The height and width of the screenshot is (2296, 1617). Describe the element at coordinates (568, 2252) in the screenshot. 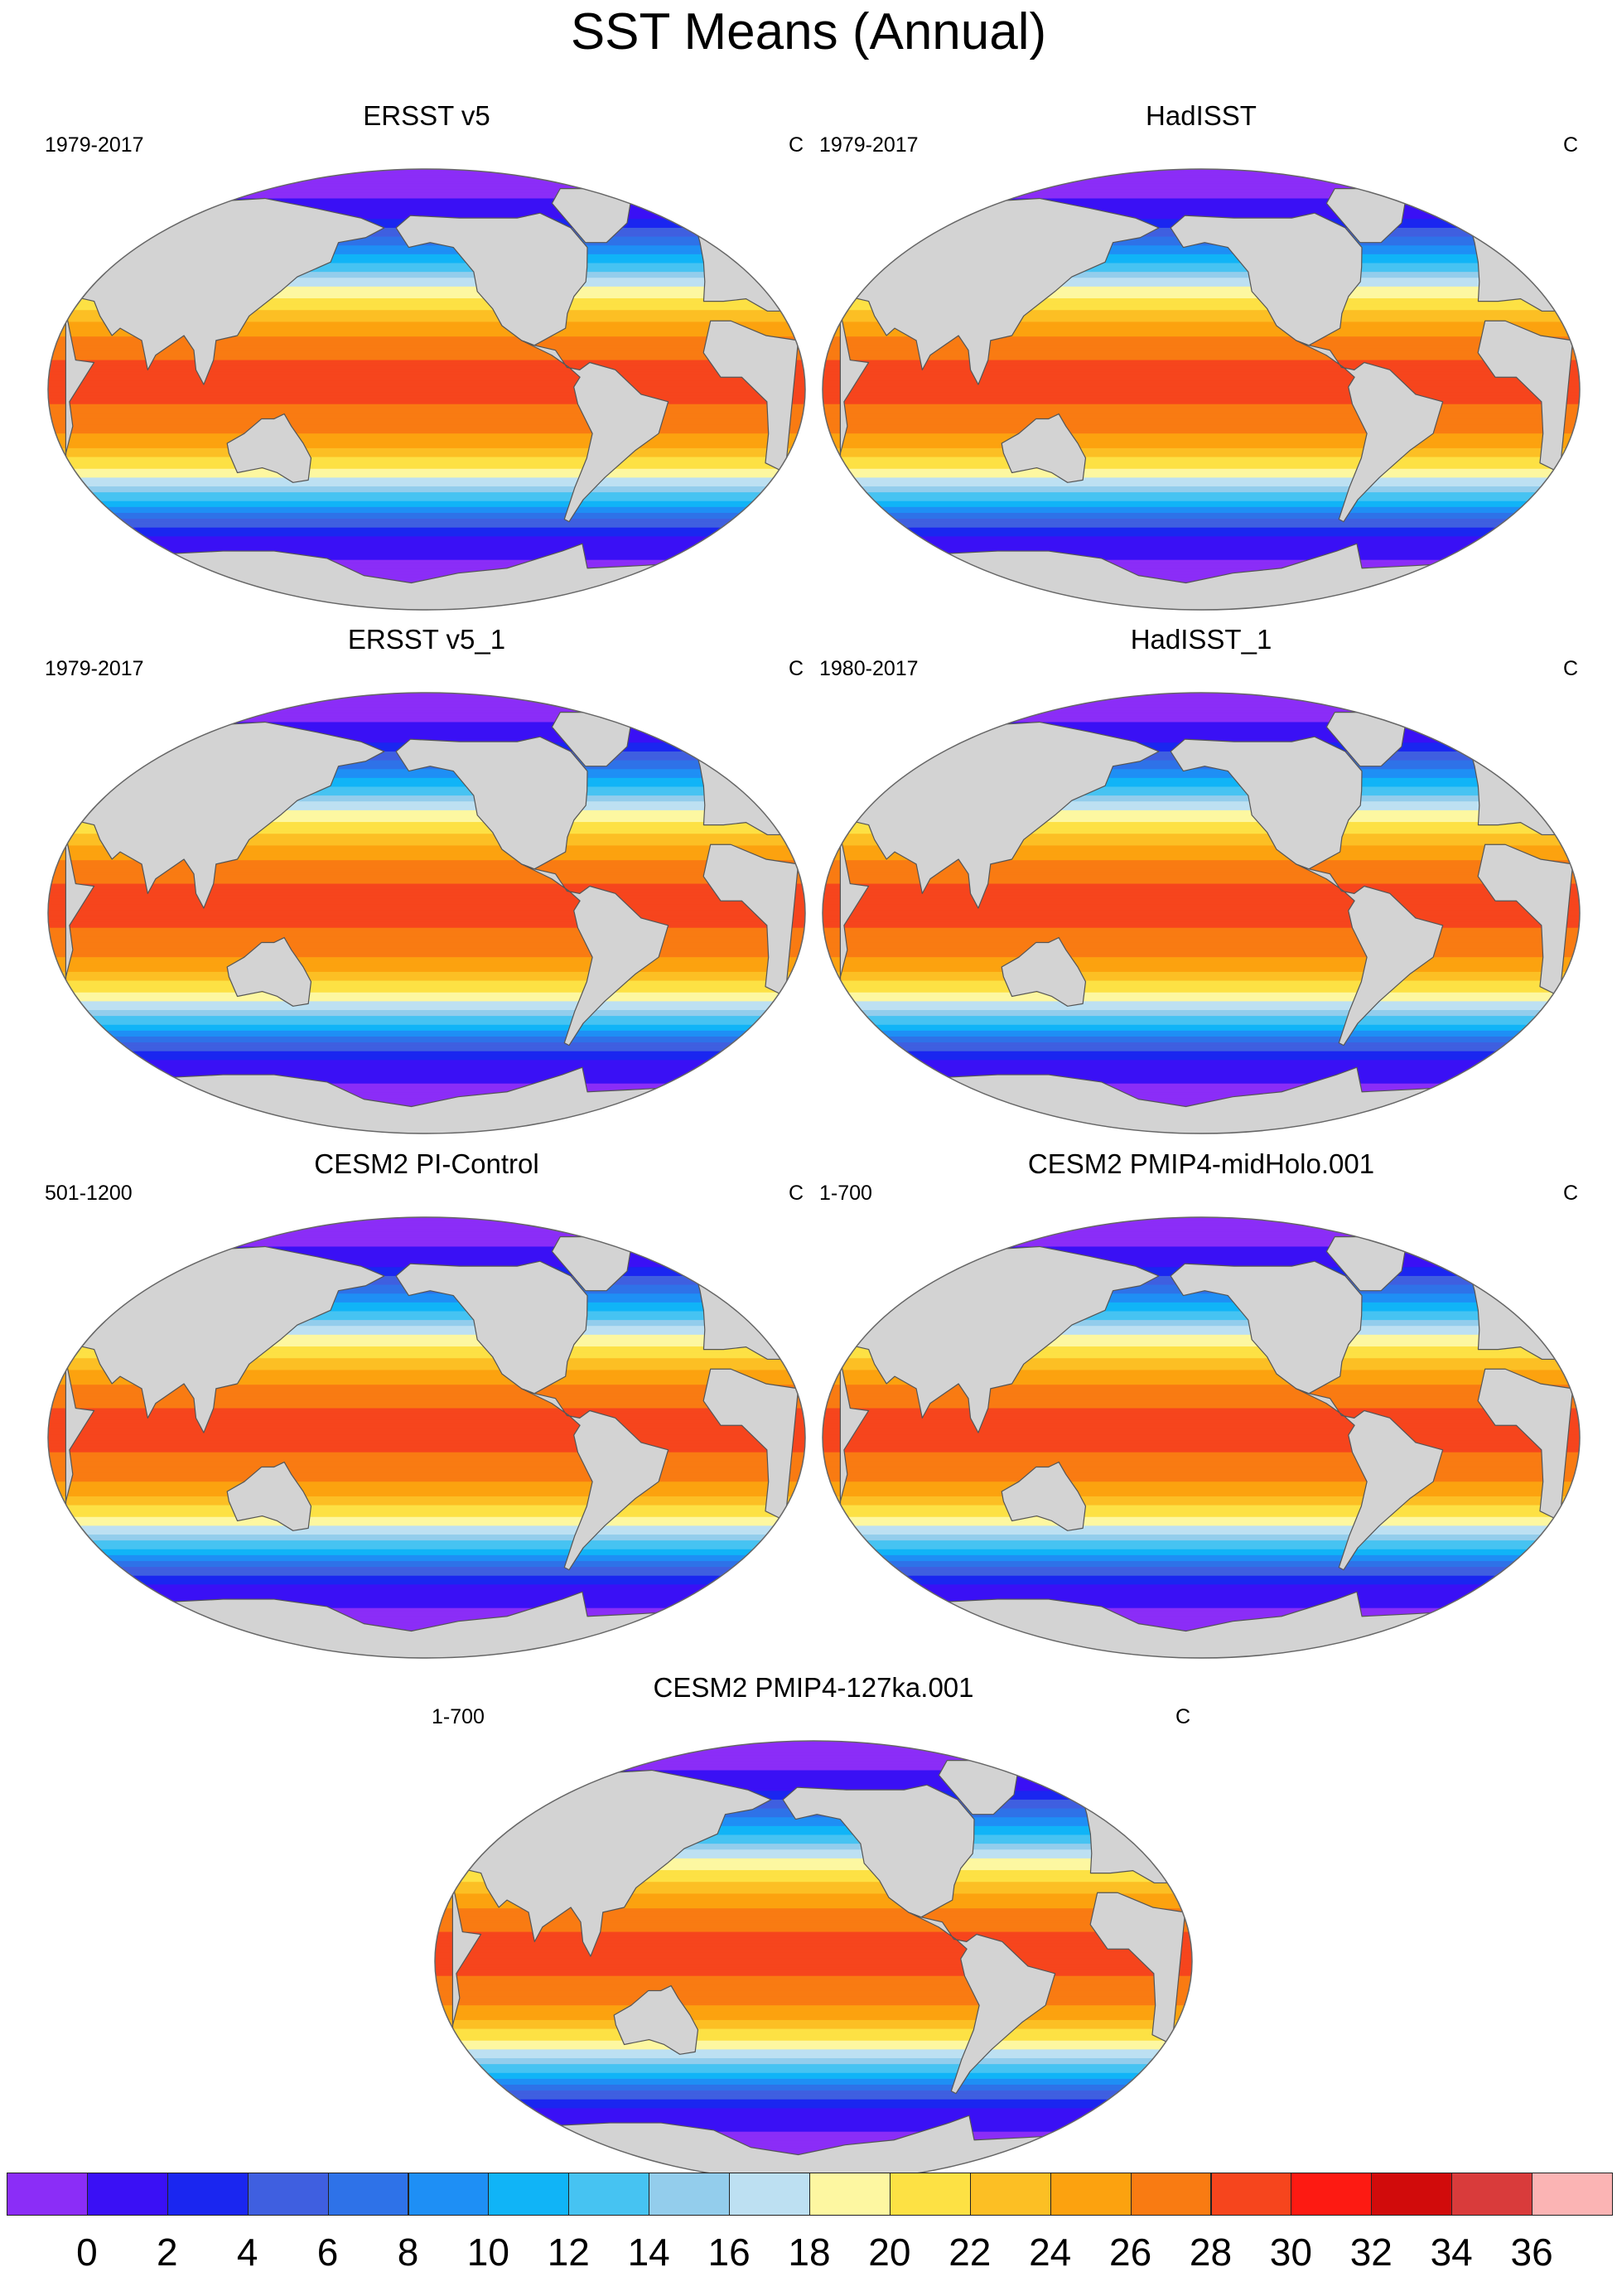

I see `colorbar-tick-label: 12` at that location.